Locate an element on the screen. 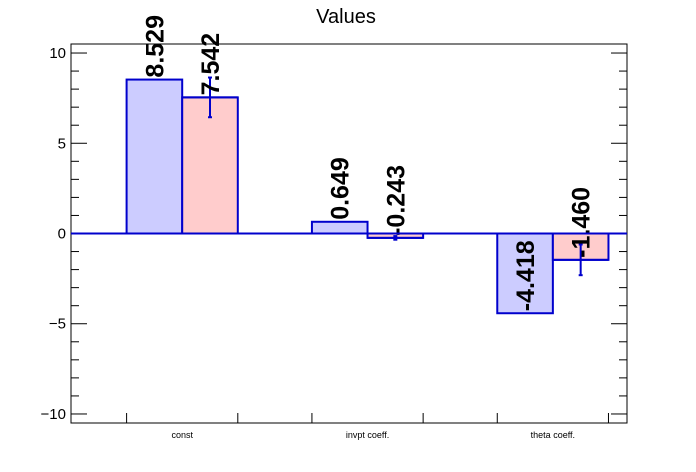 Image resolution: width=696 pixels, height=472 pixels. y-tick-label: 5 is located at coordinates (62, 143).